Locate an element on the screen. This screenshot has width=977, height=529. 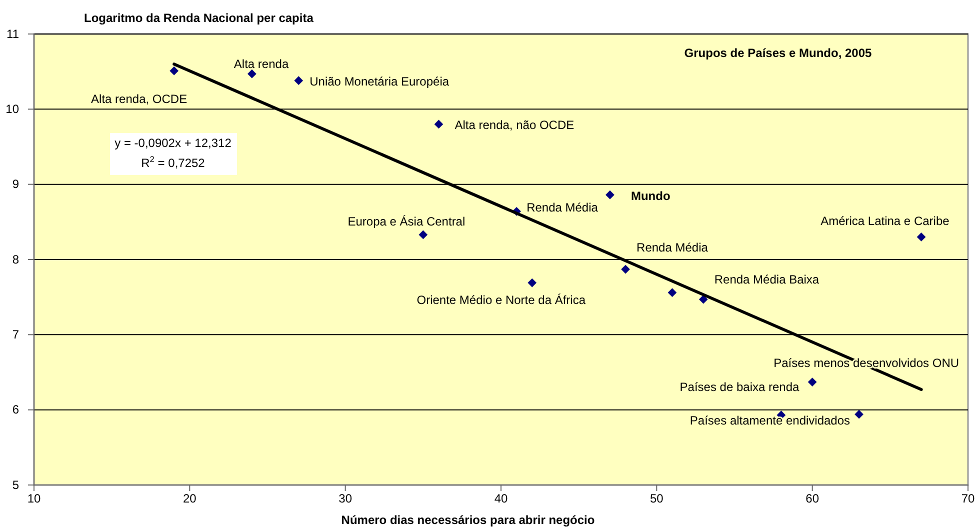
y-tick-label: 5 is located at coordinates (16, 485).